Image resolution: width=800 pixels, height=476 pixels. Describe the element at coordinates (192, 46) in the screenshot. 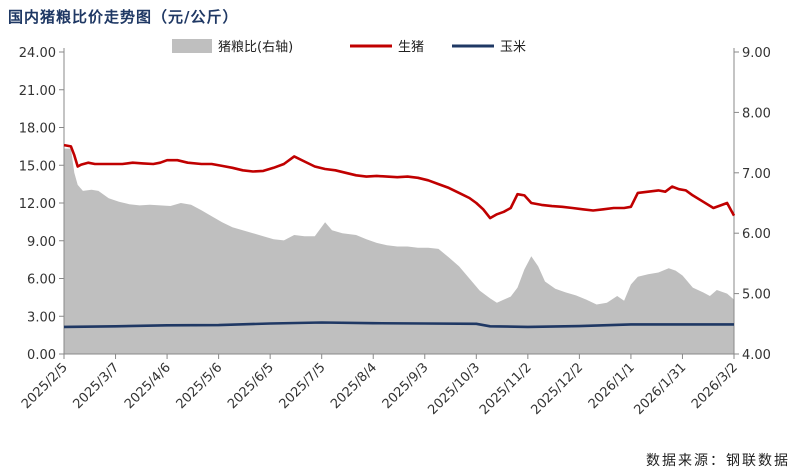

I see `legend-swatch-ratio` at that location.